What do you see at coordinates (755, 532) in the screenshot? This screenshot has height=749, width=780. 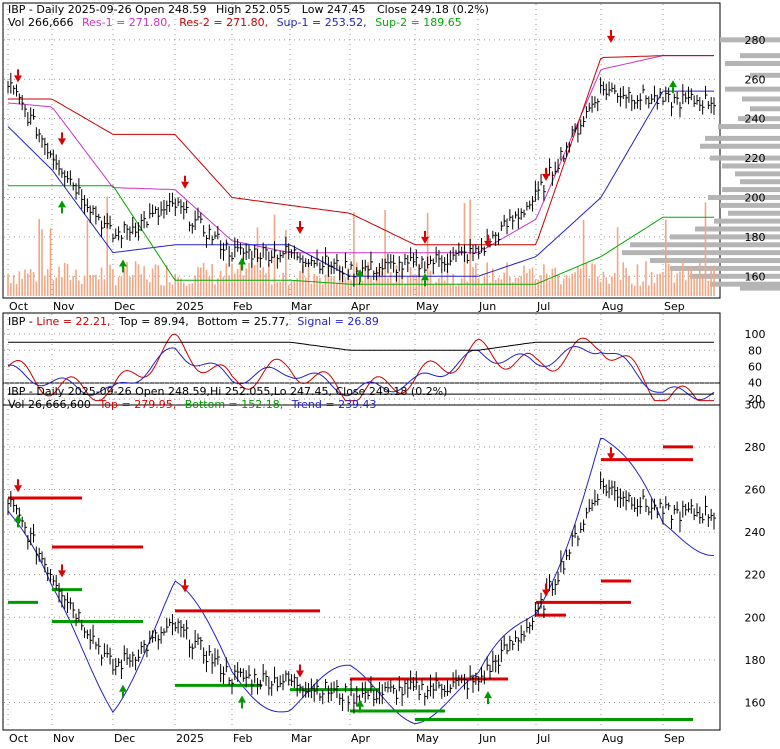 I see `p3-y-tick: 240` at bounding box center [755, 532].